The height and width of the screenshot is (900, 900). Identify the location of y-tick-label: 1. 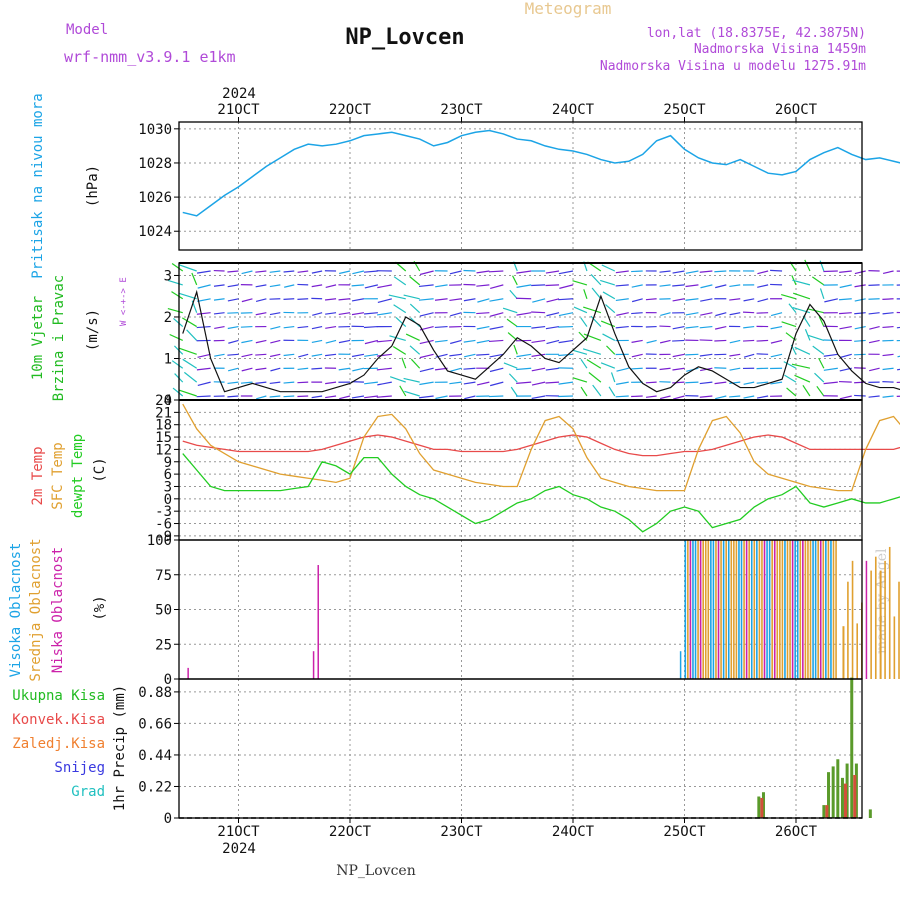
(168, 359).